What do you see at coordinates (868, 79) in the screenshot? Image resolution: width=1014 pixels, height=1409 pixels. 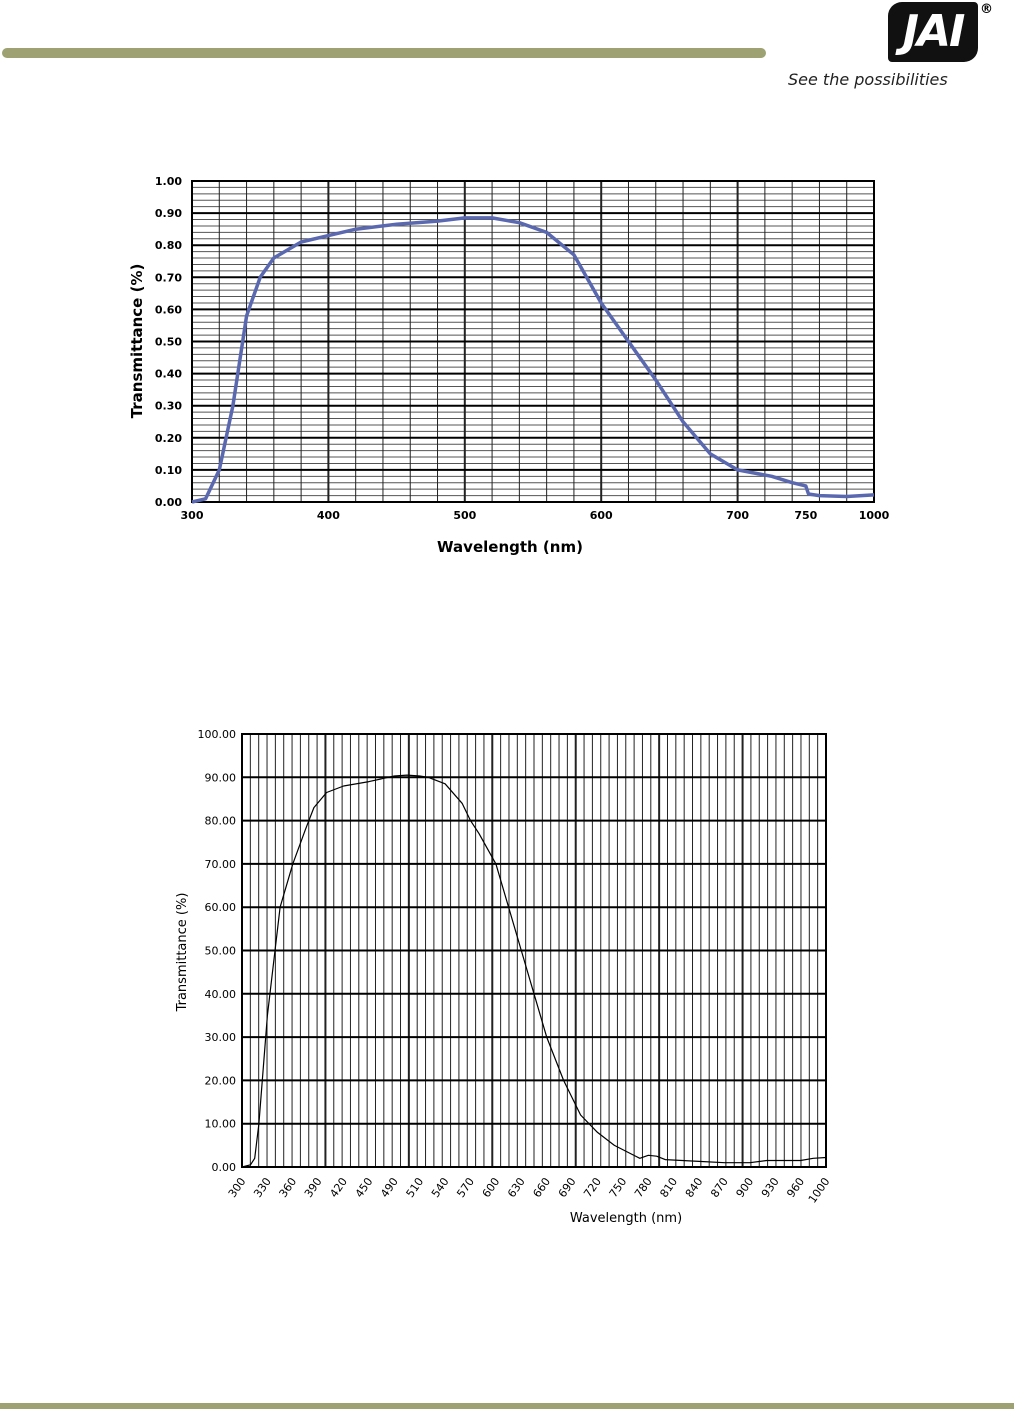 I see `tagline: See the possibilities` at bounding box center [868, 79].